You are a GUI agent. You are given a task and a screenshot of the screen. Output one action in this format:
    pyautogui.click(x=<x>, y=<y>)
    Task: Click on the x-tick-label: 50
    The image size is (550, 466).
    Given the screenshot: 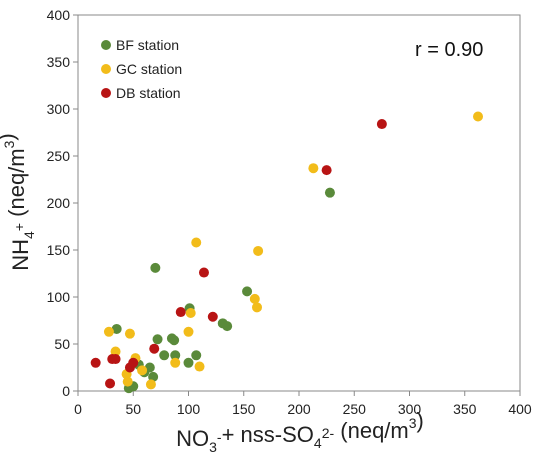 What is the action you would take?
    pyautogui.click(x=133, y=409)
    